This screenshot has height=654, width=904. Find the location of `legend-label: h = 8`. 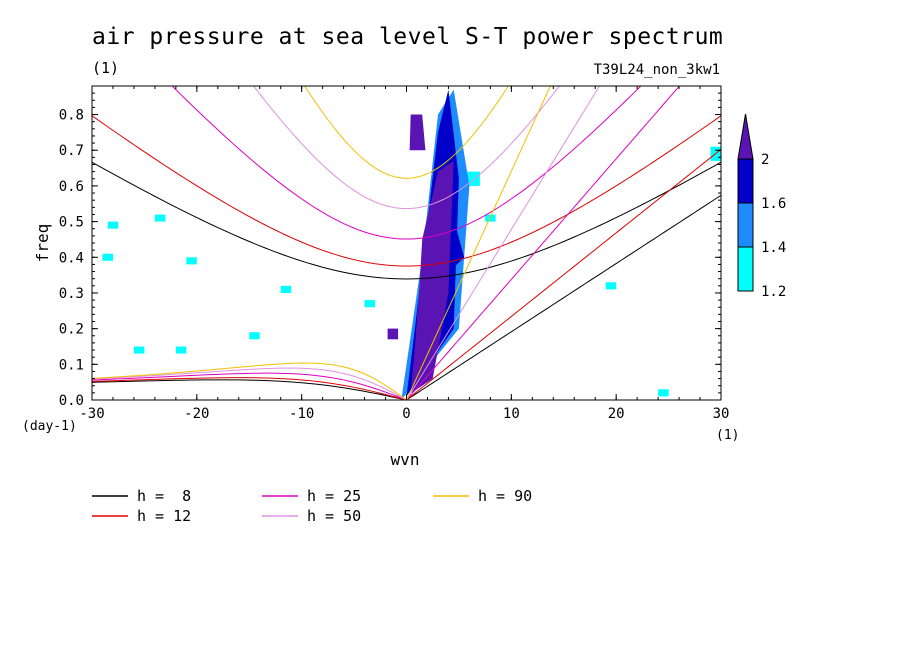

legend-label: h = 8 is located at coordinates (164, 496).